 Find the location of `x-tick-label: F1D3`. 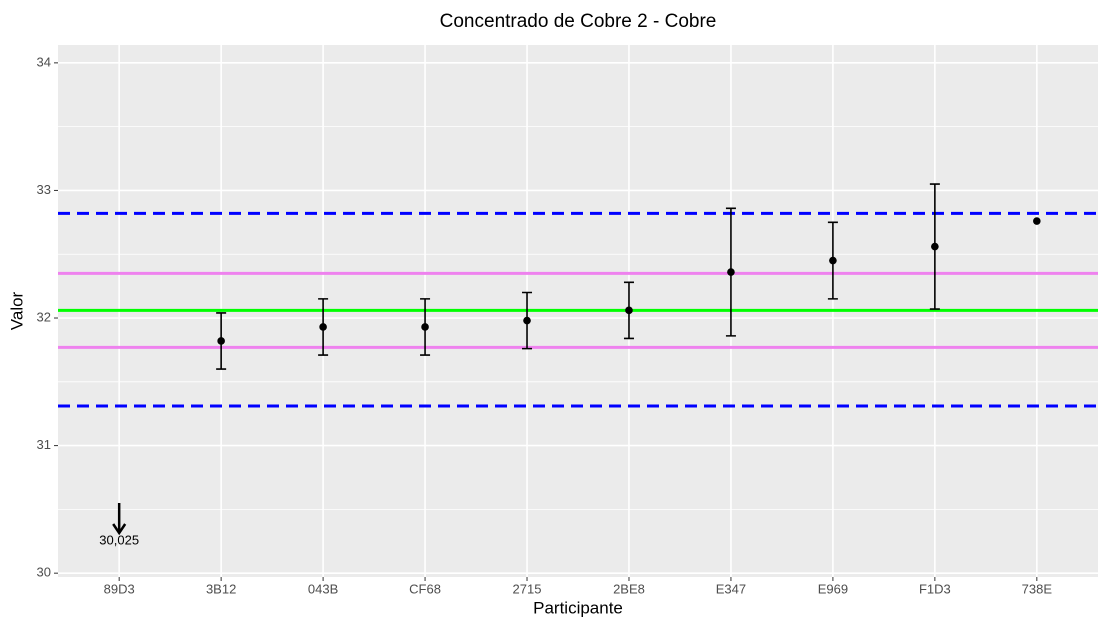

x-tick-label: F1D3 is located at coordinates (935, 588).